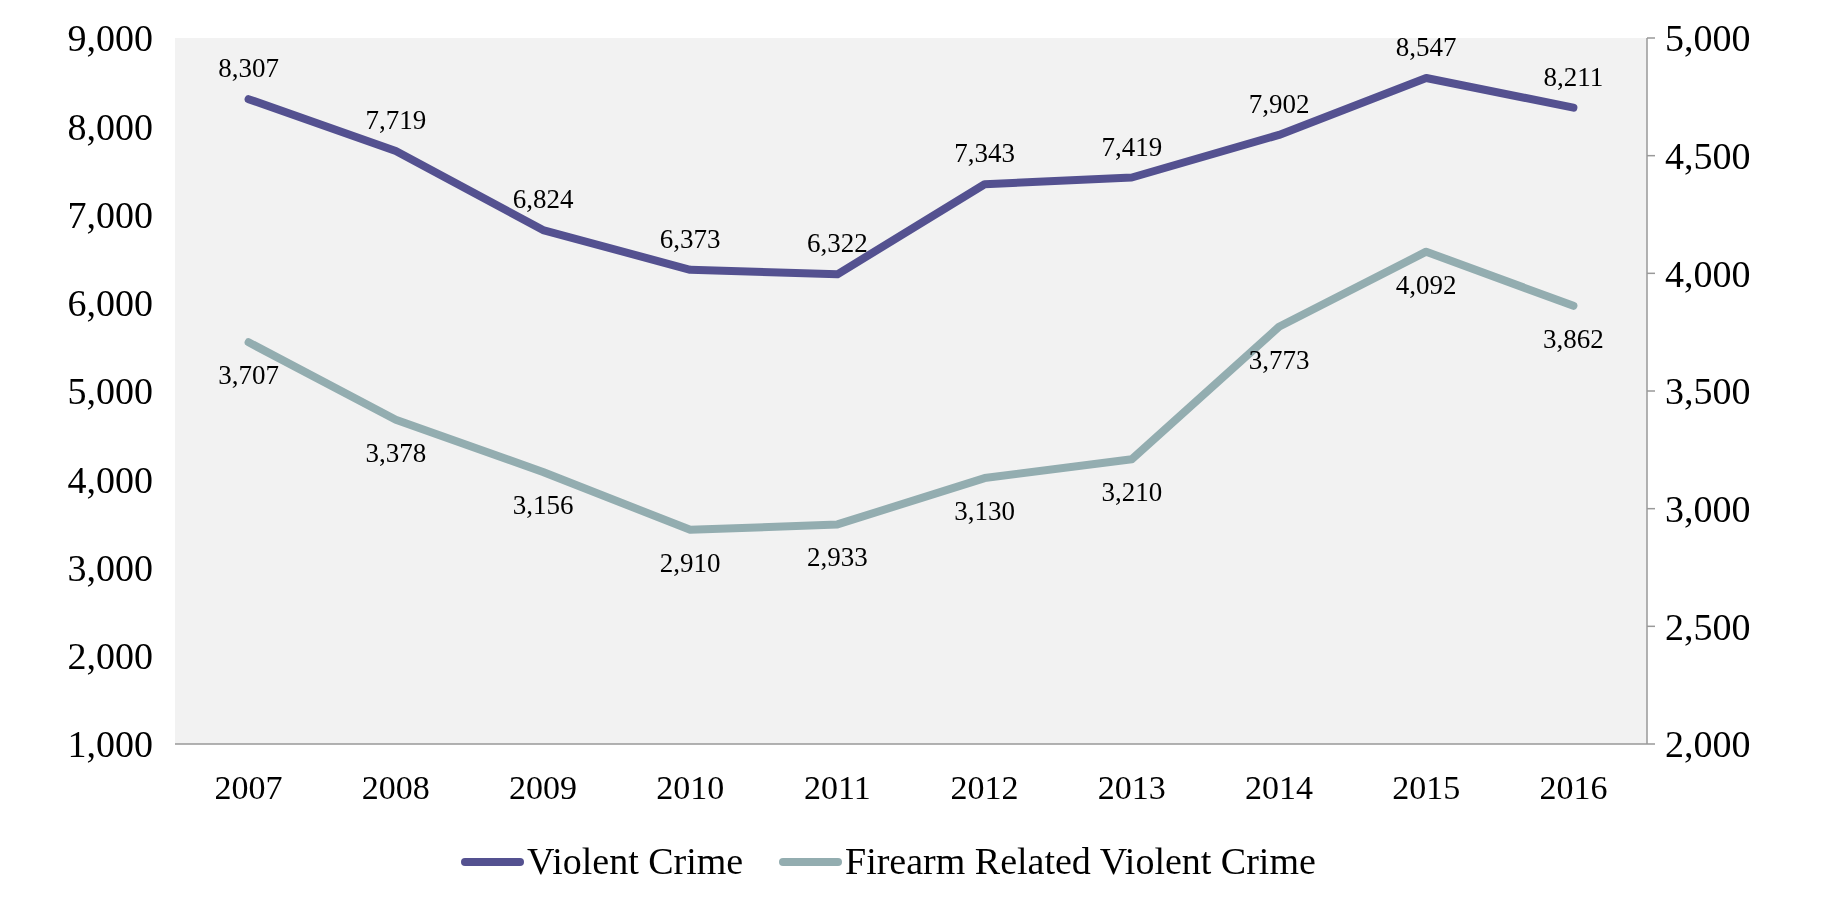 This screenshot has height=902, width=1825. I want to click on y-tick-label: 5,000, so click(110, 391).